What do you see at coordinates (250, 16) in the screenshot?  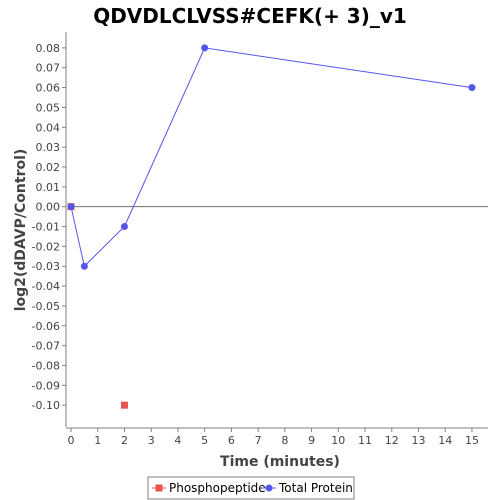 I see `chart-title: QDVDLCLVSS#CEFK(+ 3)_v1` at bounding box center [250, 16].